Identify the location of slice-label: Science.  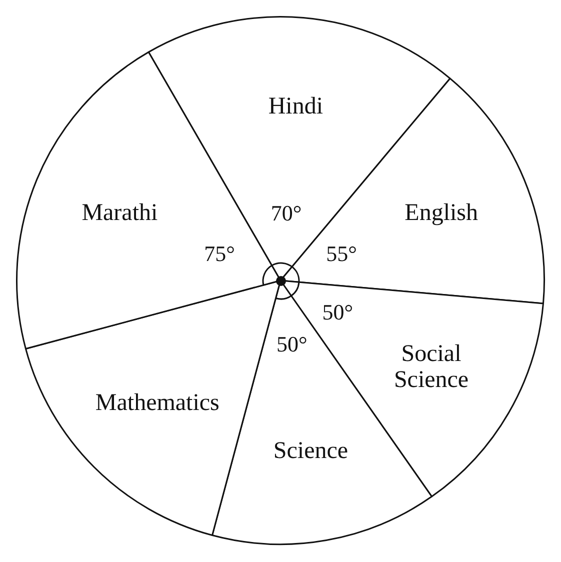
(310, 451).